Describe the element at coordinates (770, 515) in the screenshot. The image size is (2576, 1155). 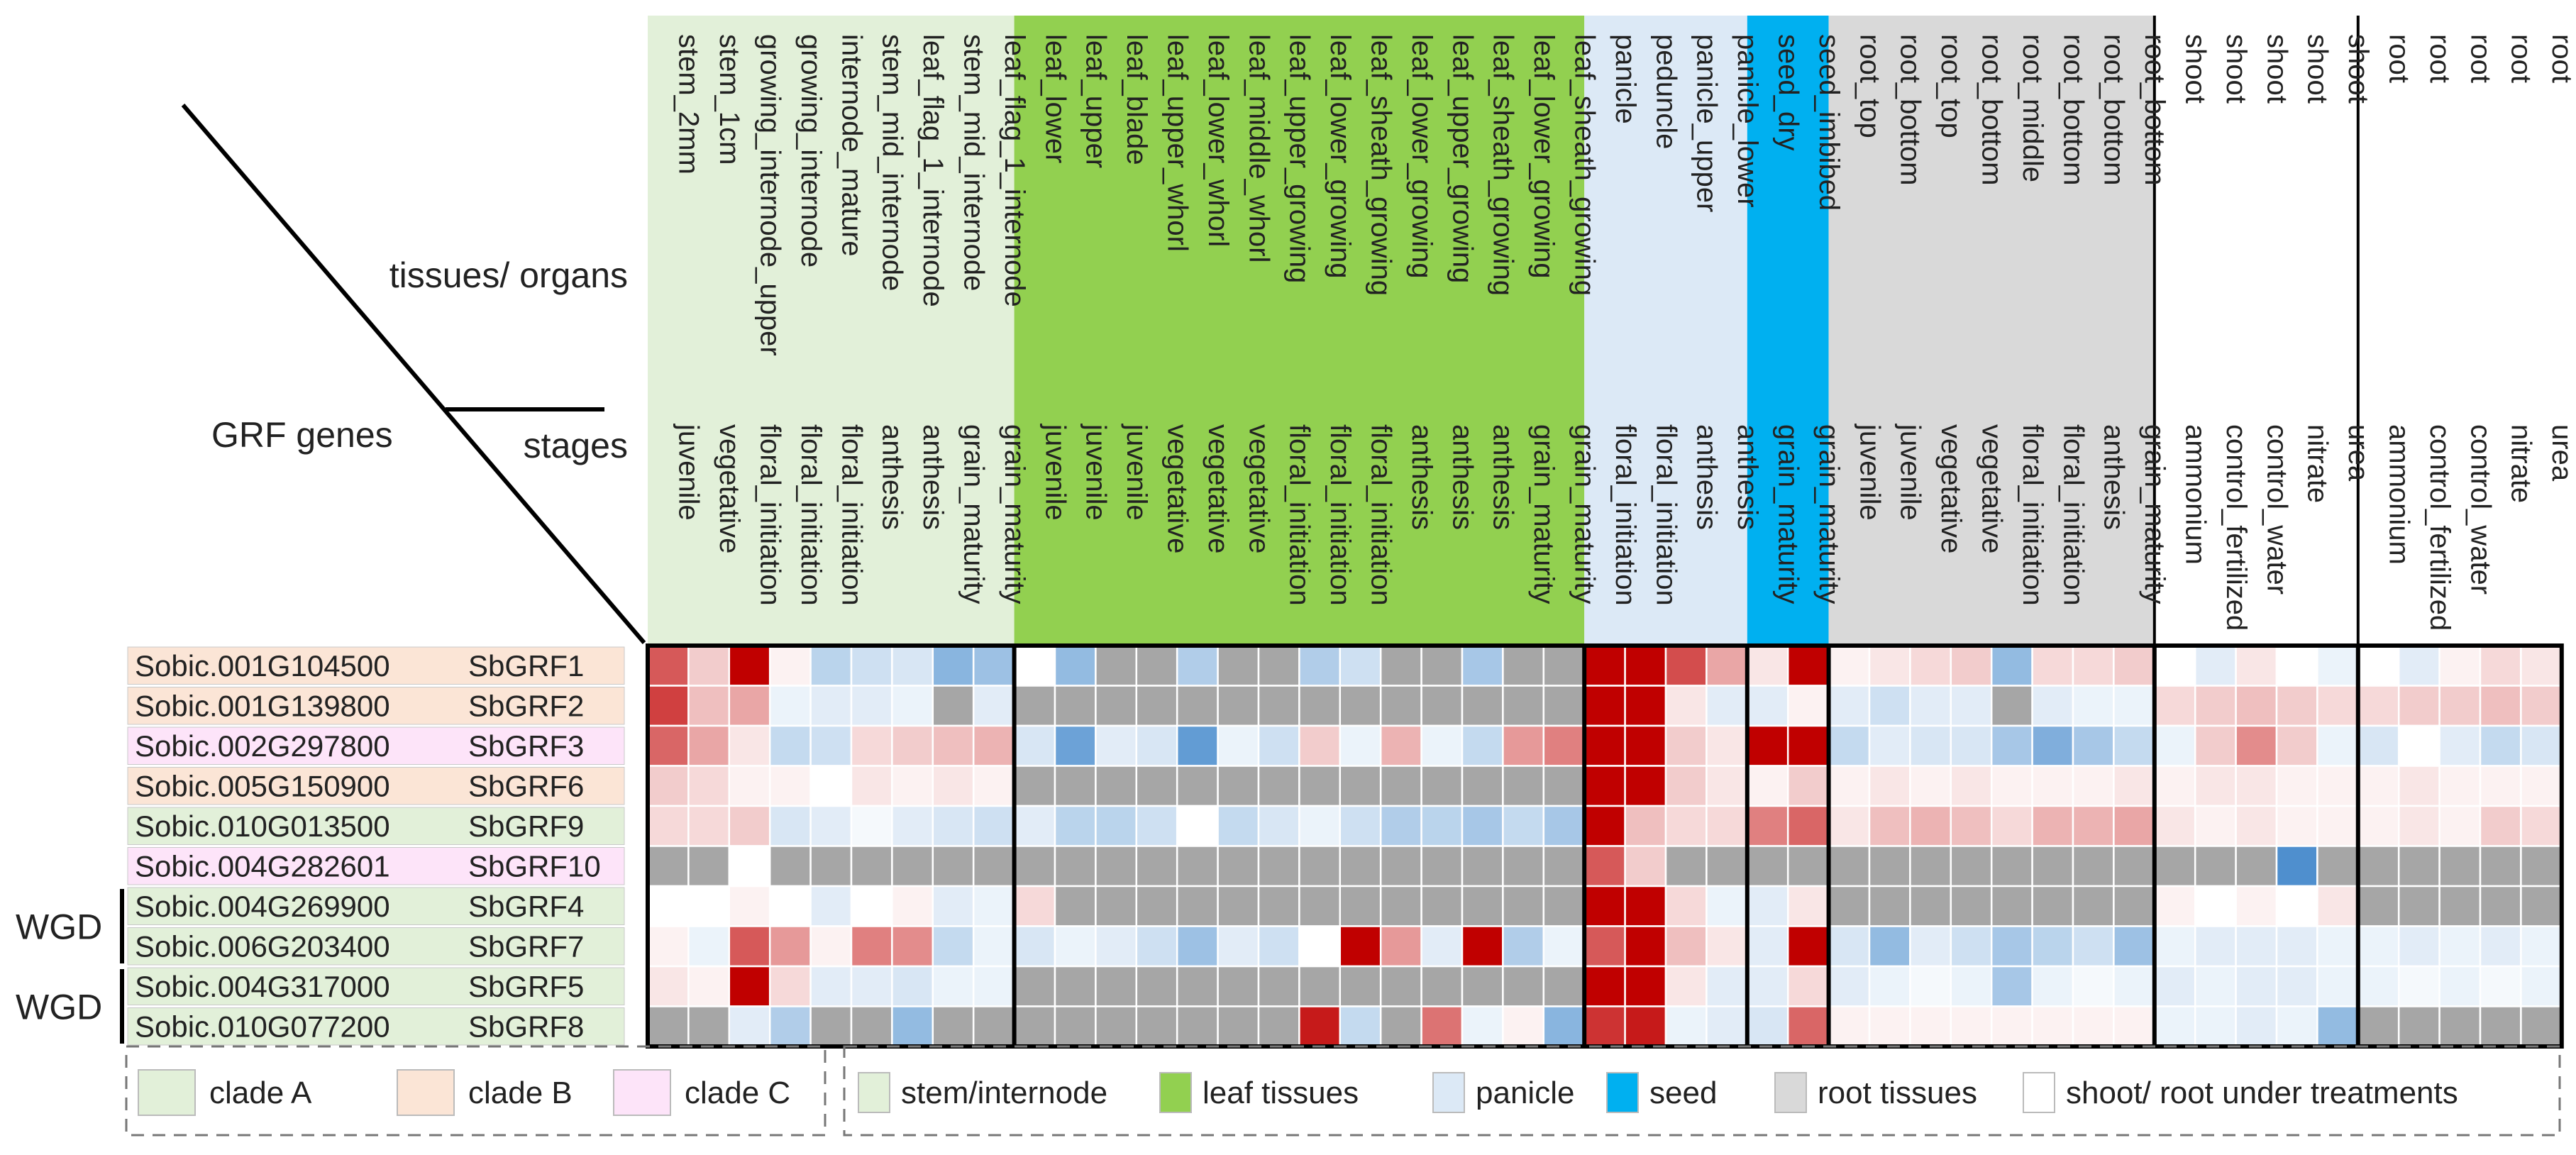
I see `column-stage-label: floral_initiation` at that location.